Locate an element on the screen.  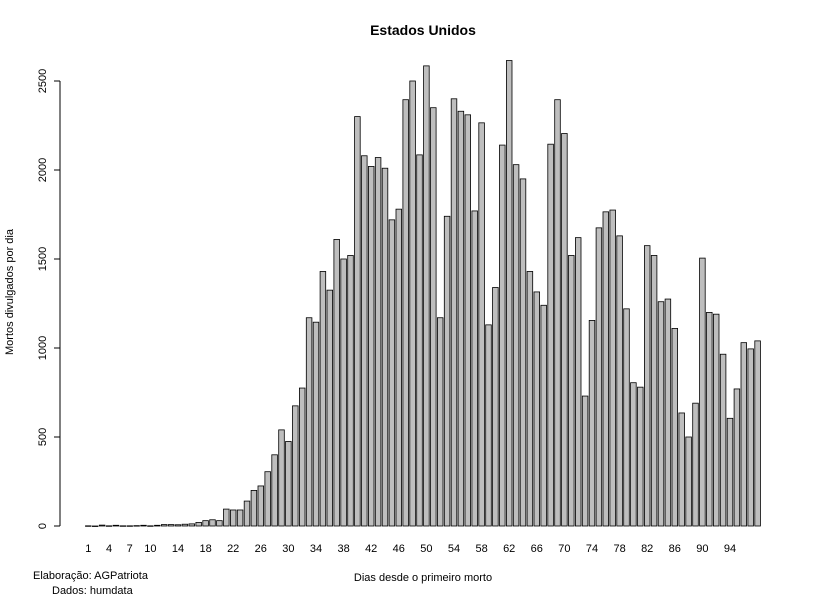
x-tick-label: 26 is located at coordinates (261, 549).